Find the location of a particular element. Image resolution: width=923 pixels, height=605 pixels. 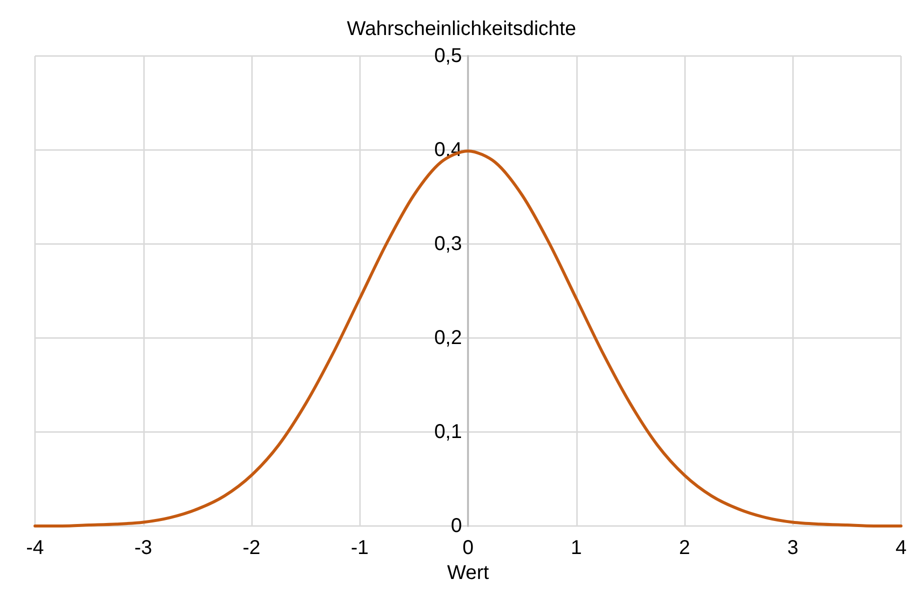

y-tick-label: 0,2 is located at coordinates (448, 338).